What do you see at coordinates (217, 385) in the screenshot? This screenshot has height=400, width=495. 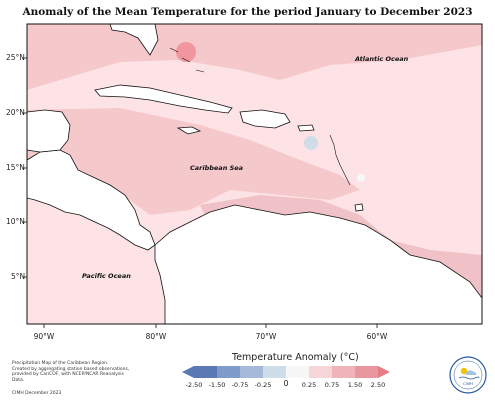 I see `legend-tick: -1.50` at bounding box center [217, 385].